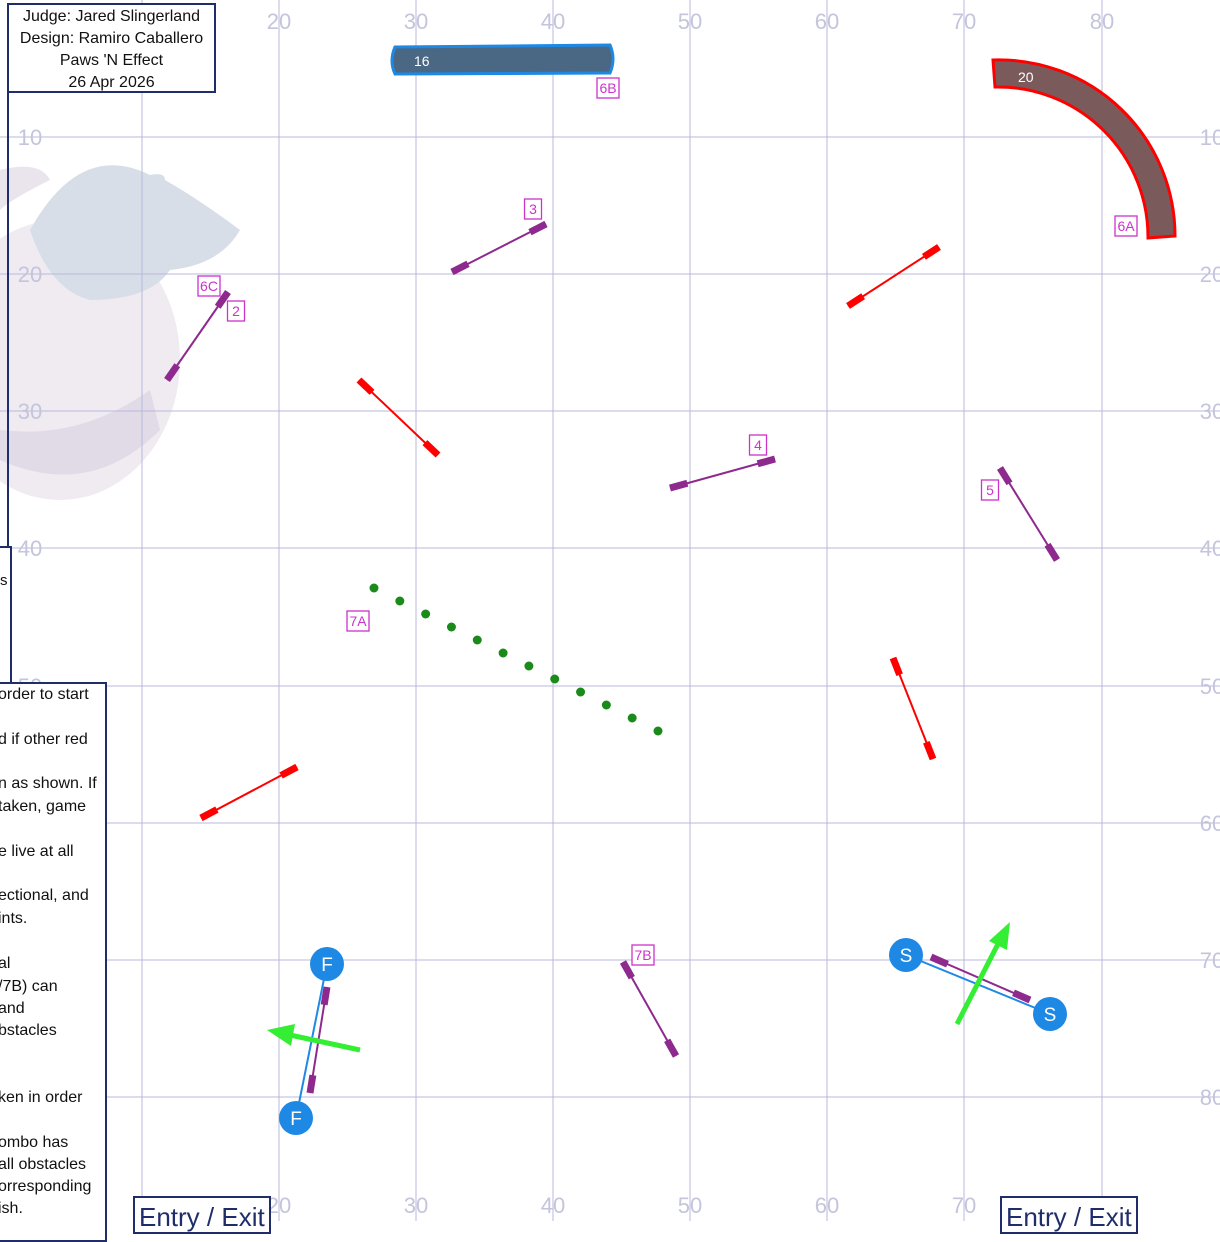  Describe the element at coordinates (422, 61) in the screenshot. I see `tunnel-16-number: 16` at that location.